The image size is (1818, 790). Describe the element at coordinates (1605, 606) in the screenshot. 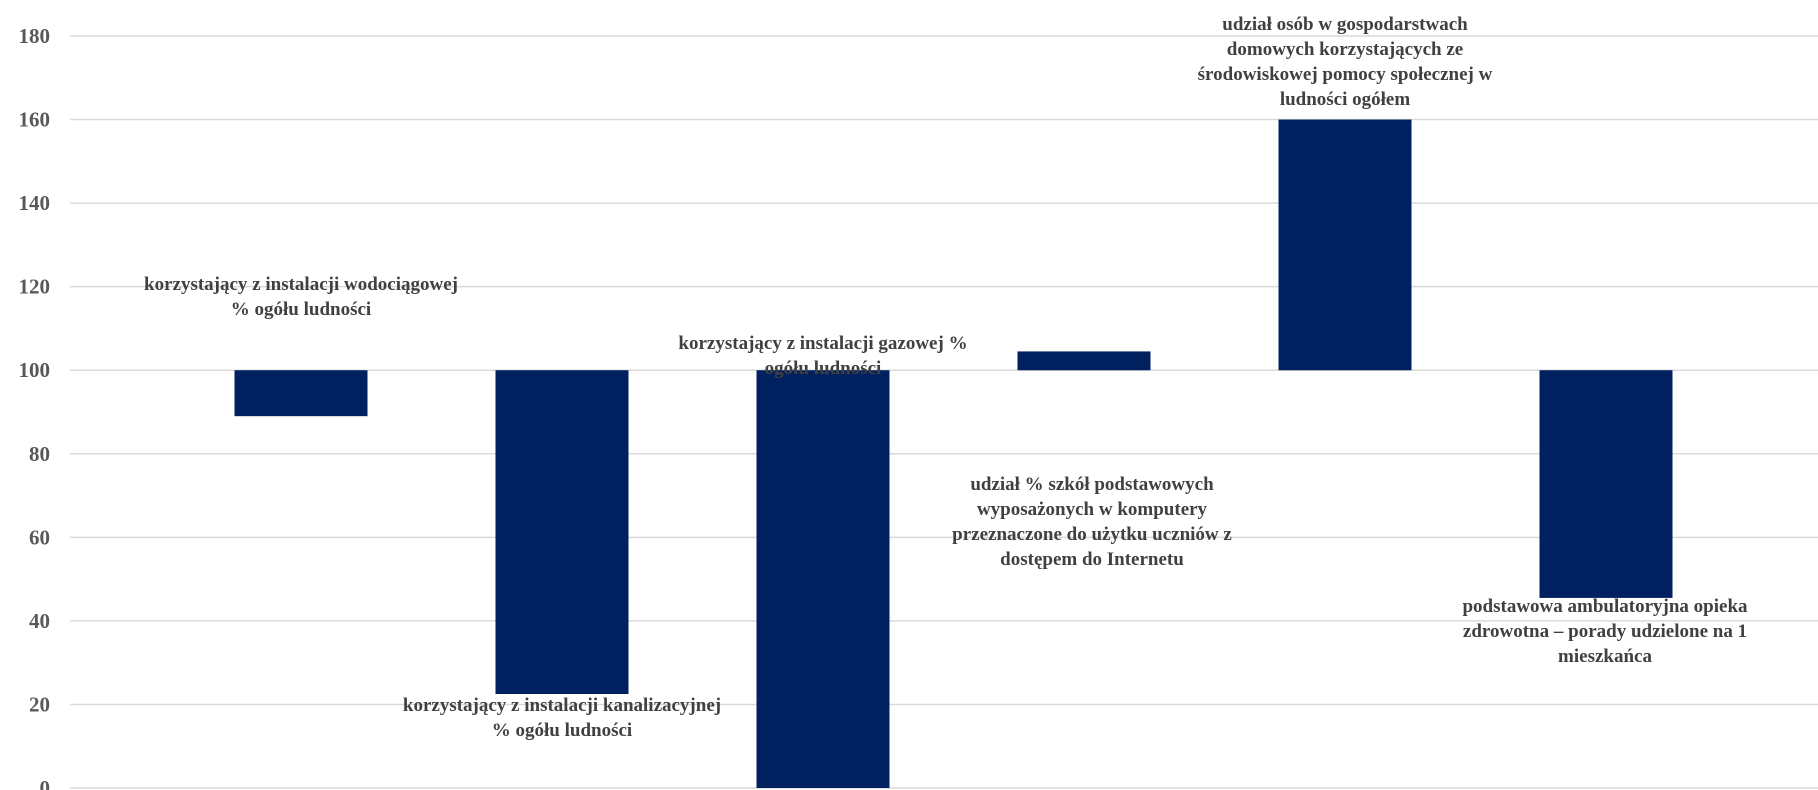

I see `category-label-line: podstawowa ambulatoryjna opieka` at that location.